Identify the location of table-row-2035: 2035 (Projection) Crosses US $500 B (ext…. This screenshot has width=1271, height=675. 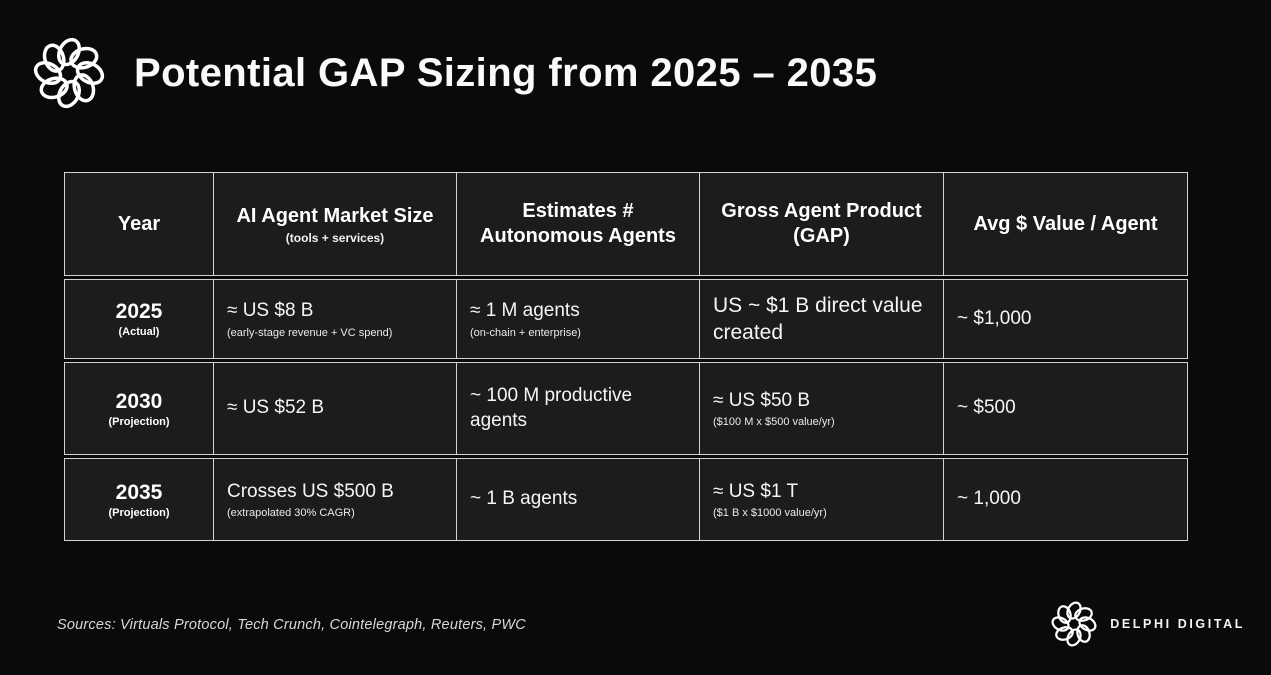
(626, 499).